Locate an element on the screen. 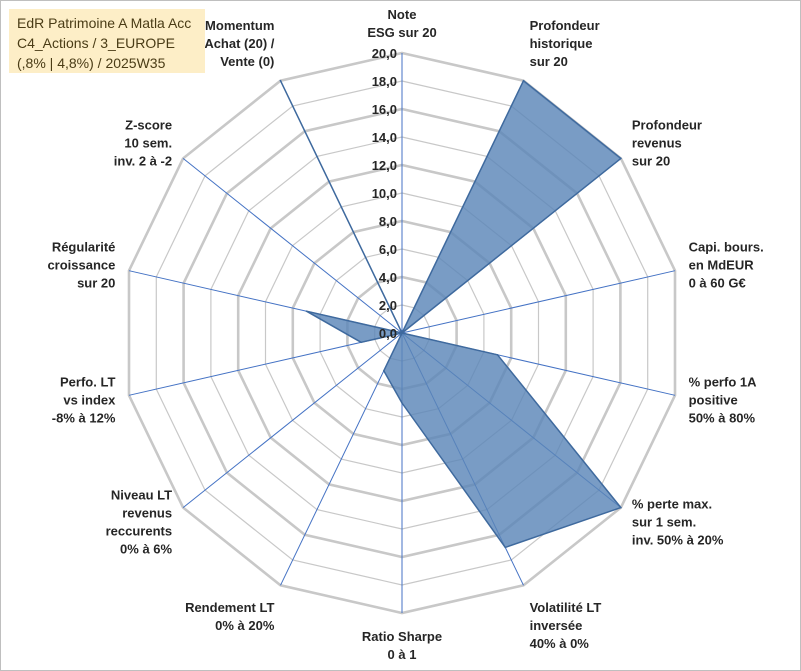 Image resolution: width=801 pixels, height=671 pixels. category-label-line: % perte max. is located at coordinates (672, 504).